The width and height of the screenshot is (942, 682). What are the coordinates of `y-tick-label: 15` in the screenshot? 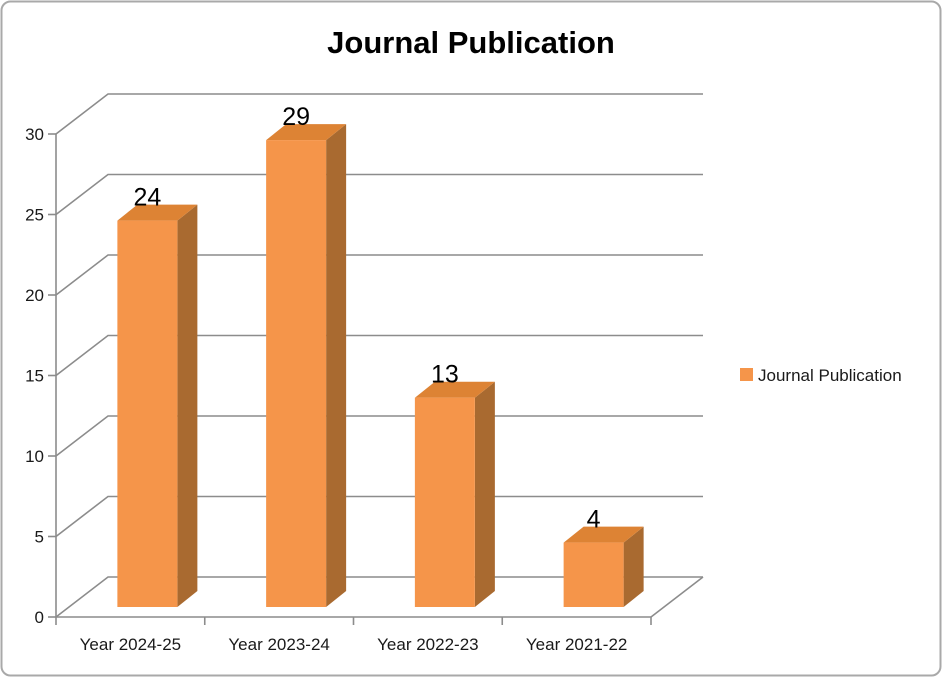 It's located at (34, 376).